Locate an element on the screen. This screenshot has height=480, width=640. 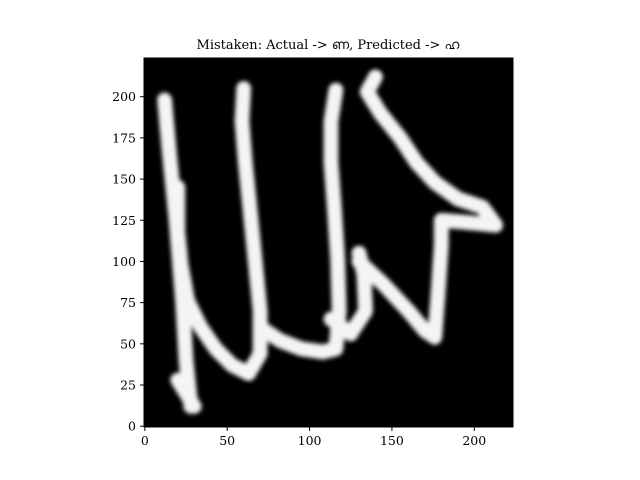
chart-title: Mistaken: Actual -> ണ, Predicted -> ഹ is located at coordinates (328, 45).